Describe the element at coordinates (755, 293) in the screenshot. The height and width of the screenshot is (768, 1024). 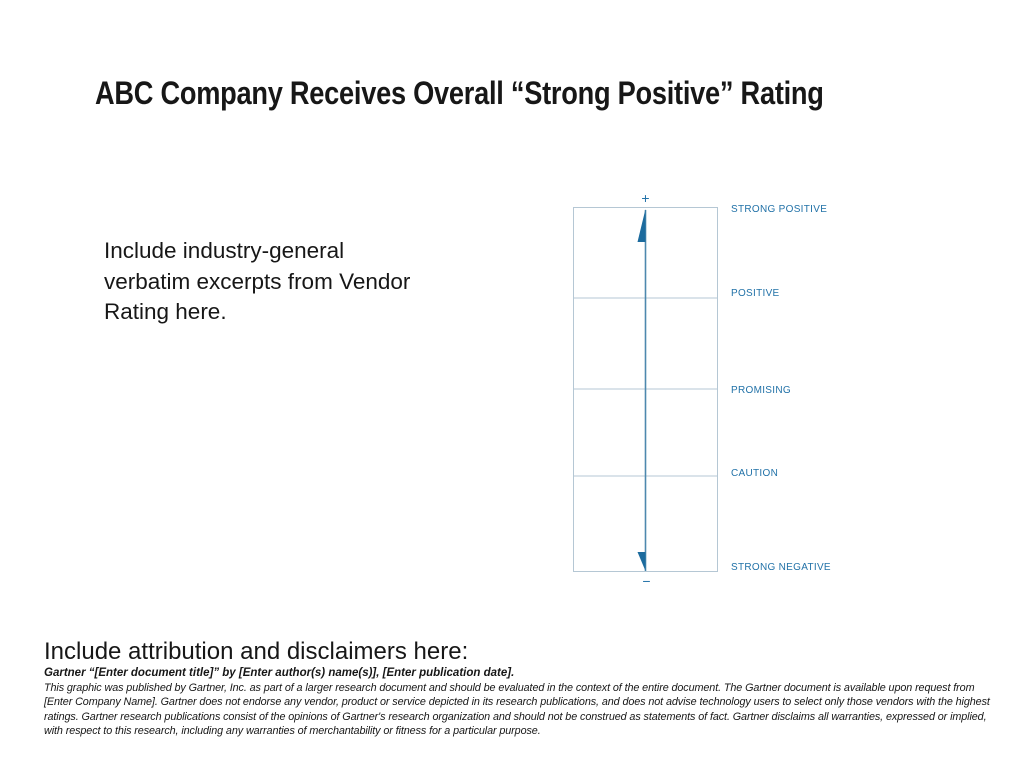
I see `scale-label-positive: POSITIVE` at that location.